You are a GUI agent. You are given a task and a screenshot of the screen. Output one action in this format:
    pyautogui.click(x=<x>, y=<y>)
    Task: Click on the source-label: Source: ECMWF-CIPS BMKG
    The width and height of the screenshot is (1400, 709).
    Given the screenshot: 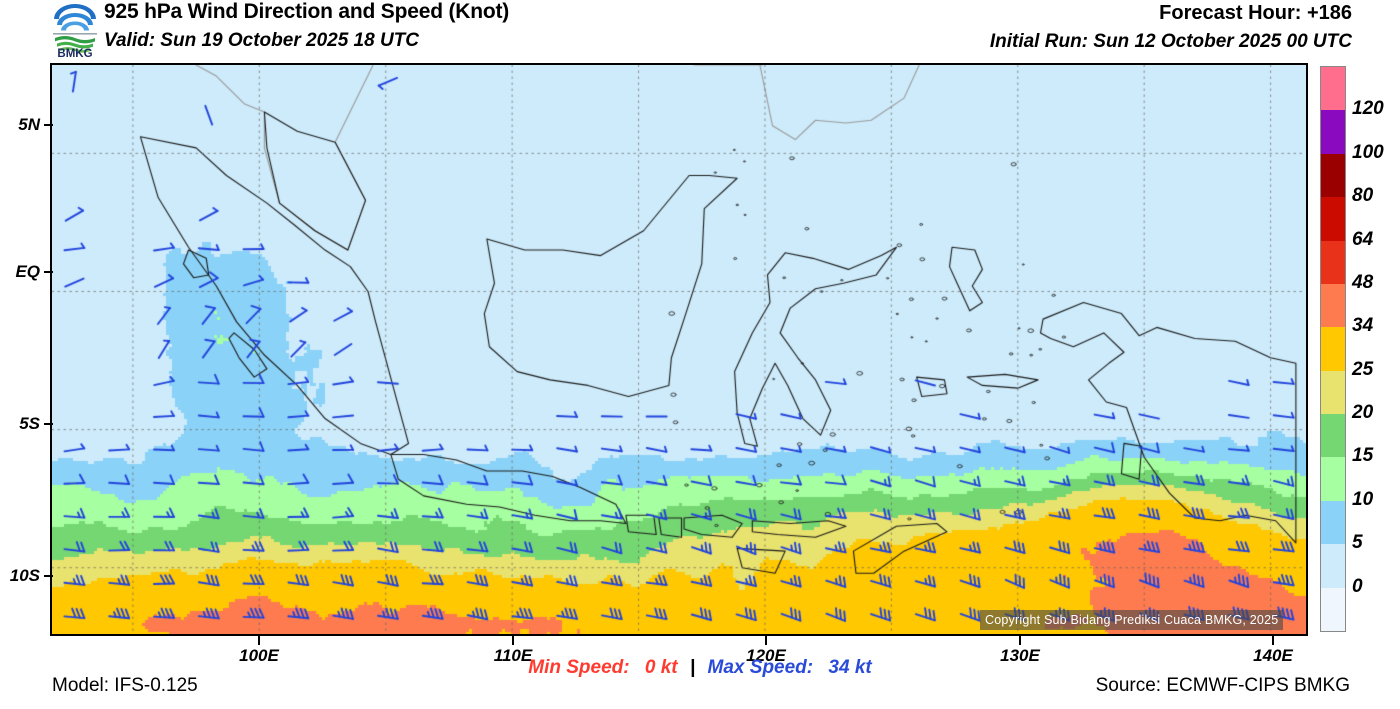 What is the action you would take?
    pyautogui.click(x=1222, y=685)
    